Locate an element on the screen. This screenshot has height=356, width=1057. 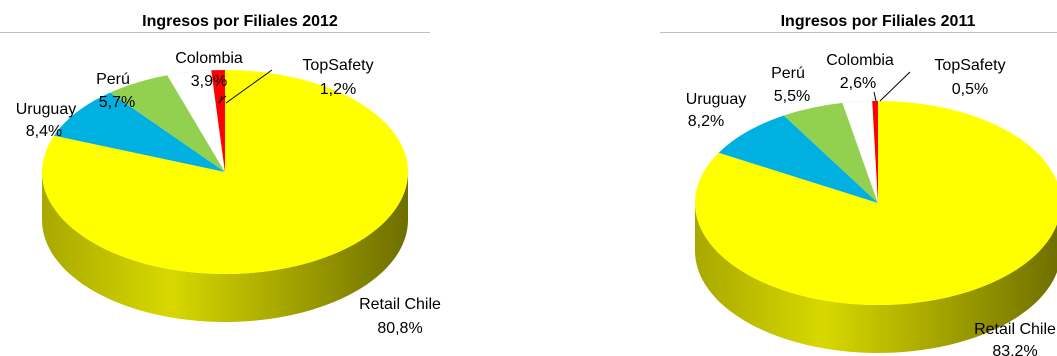
pie-slice-colombia-2012 is located at coordinates (196, 121).